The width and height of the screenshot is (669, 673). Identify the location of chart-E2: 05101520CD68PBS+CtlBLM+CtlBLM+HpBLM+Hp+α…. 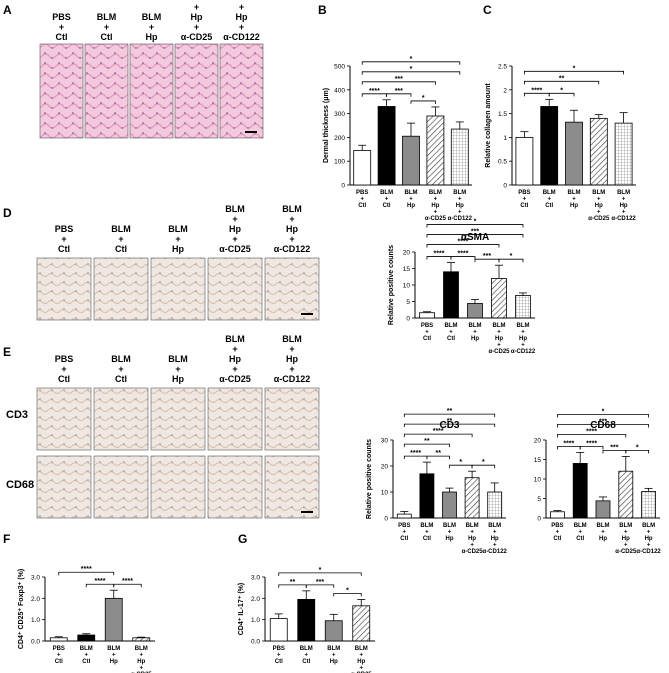
(598, 481).